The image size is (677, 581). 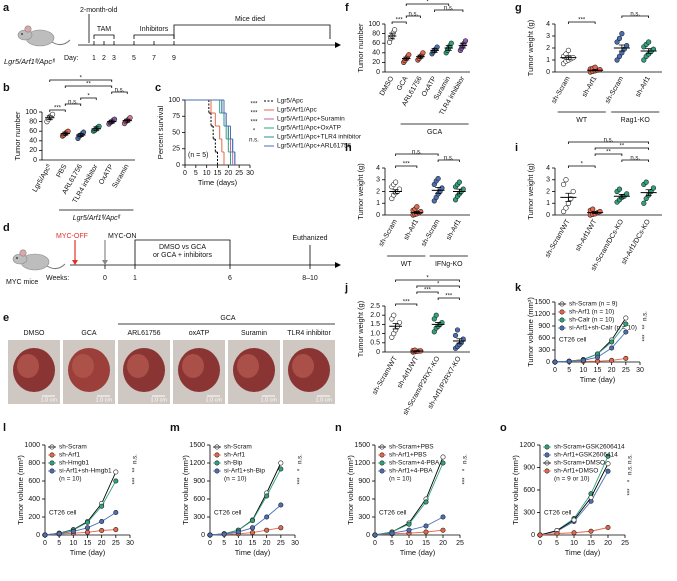 I want to click on error-bar, so click(x=462, y=45).